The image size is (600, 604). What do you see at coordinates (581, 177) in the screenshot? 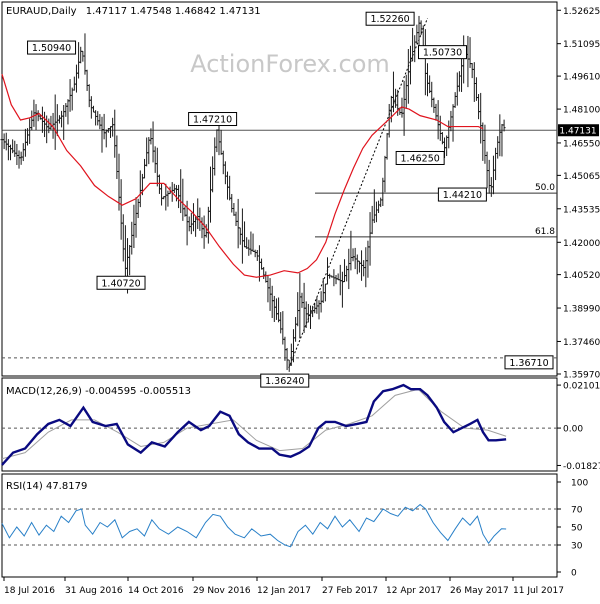
I see `price-ytick-label: 1.45065` at bounding box center [581, 177].